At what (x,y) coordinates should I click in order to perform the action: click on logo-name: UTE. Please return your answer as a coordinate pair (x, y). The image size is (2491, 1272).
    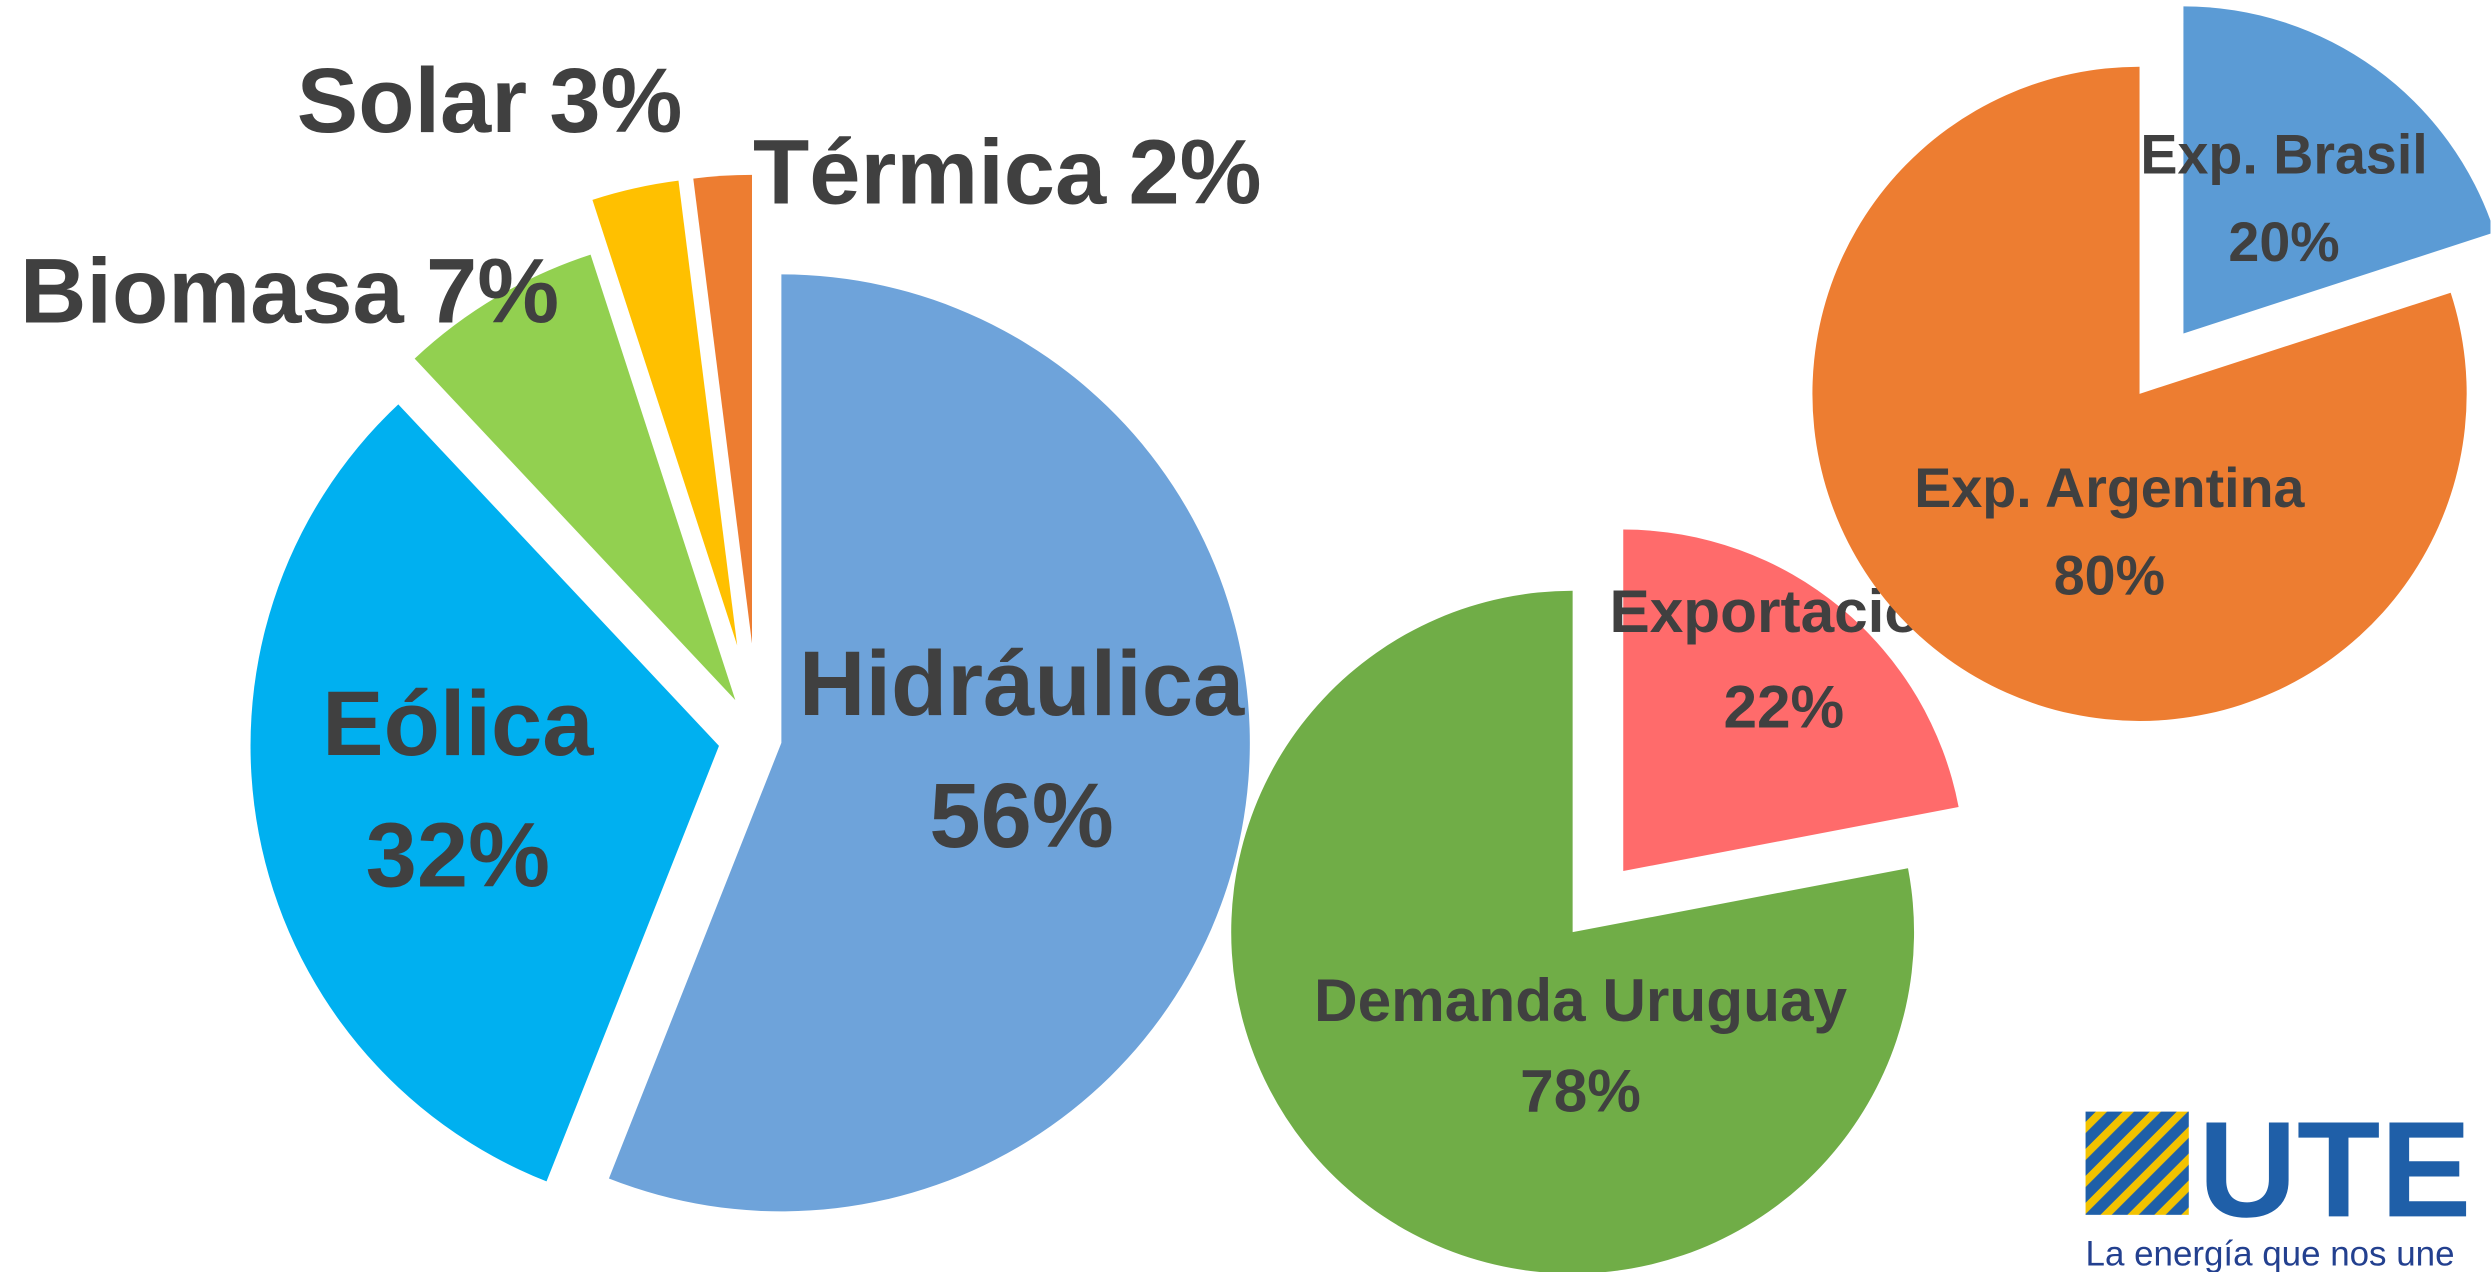
    Looking at the image, I should click on (2334, 1168).